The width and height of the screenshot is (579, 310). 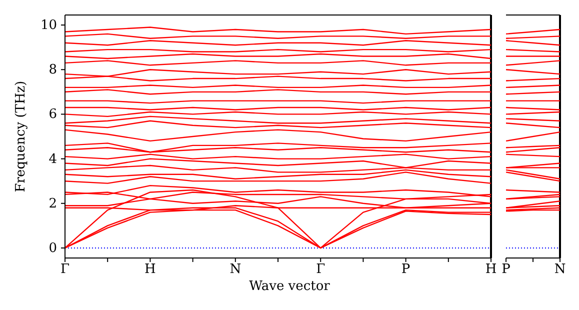 What do you see at coordinates (289, 286) in the screenshot?
I see `x-axis-title: Wave vector` at bounding box center [289, 286].